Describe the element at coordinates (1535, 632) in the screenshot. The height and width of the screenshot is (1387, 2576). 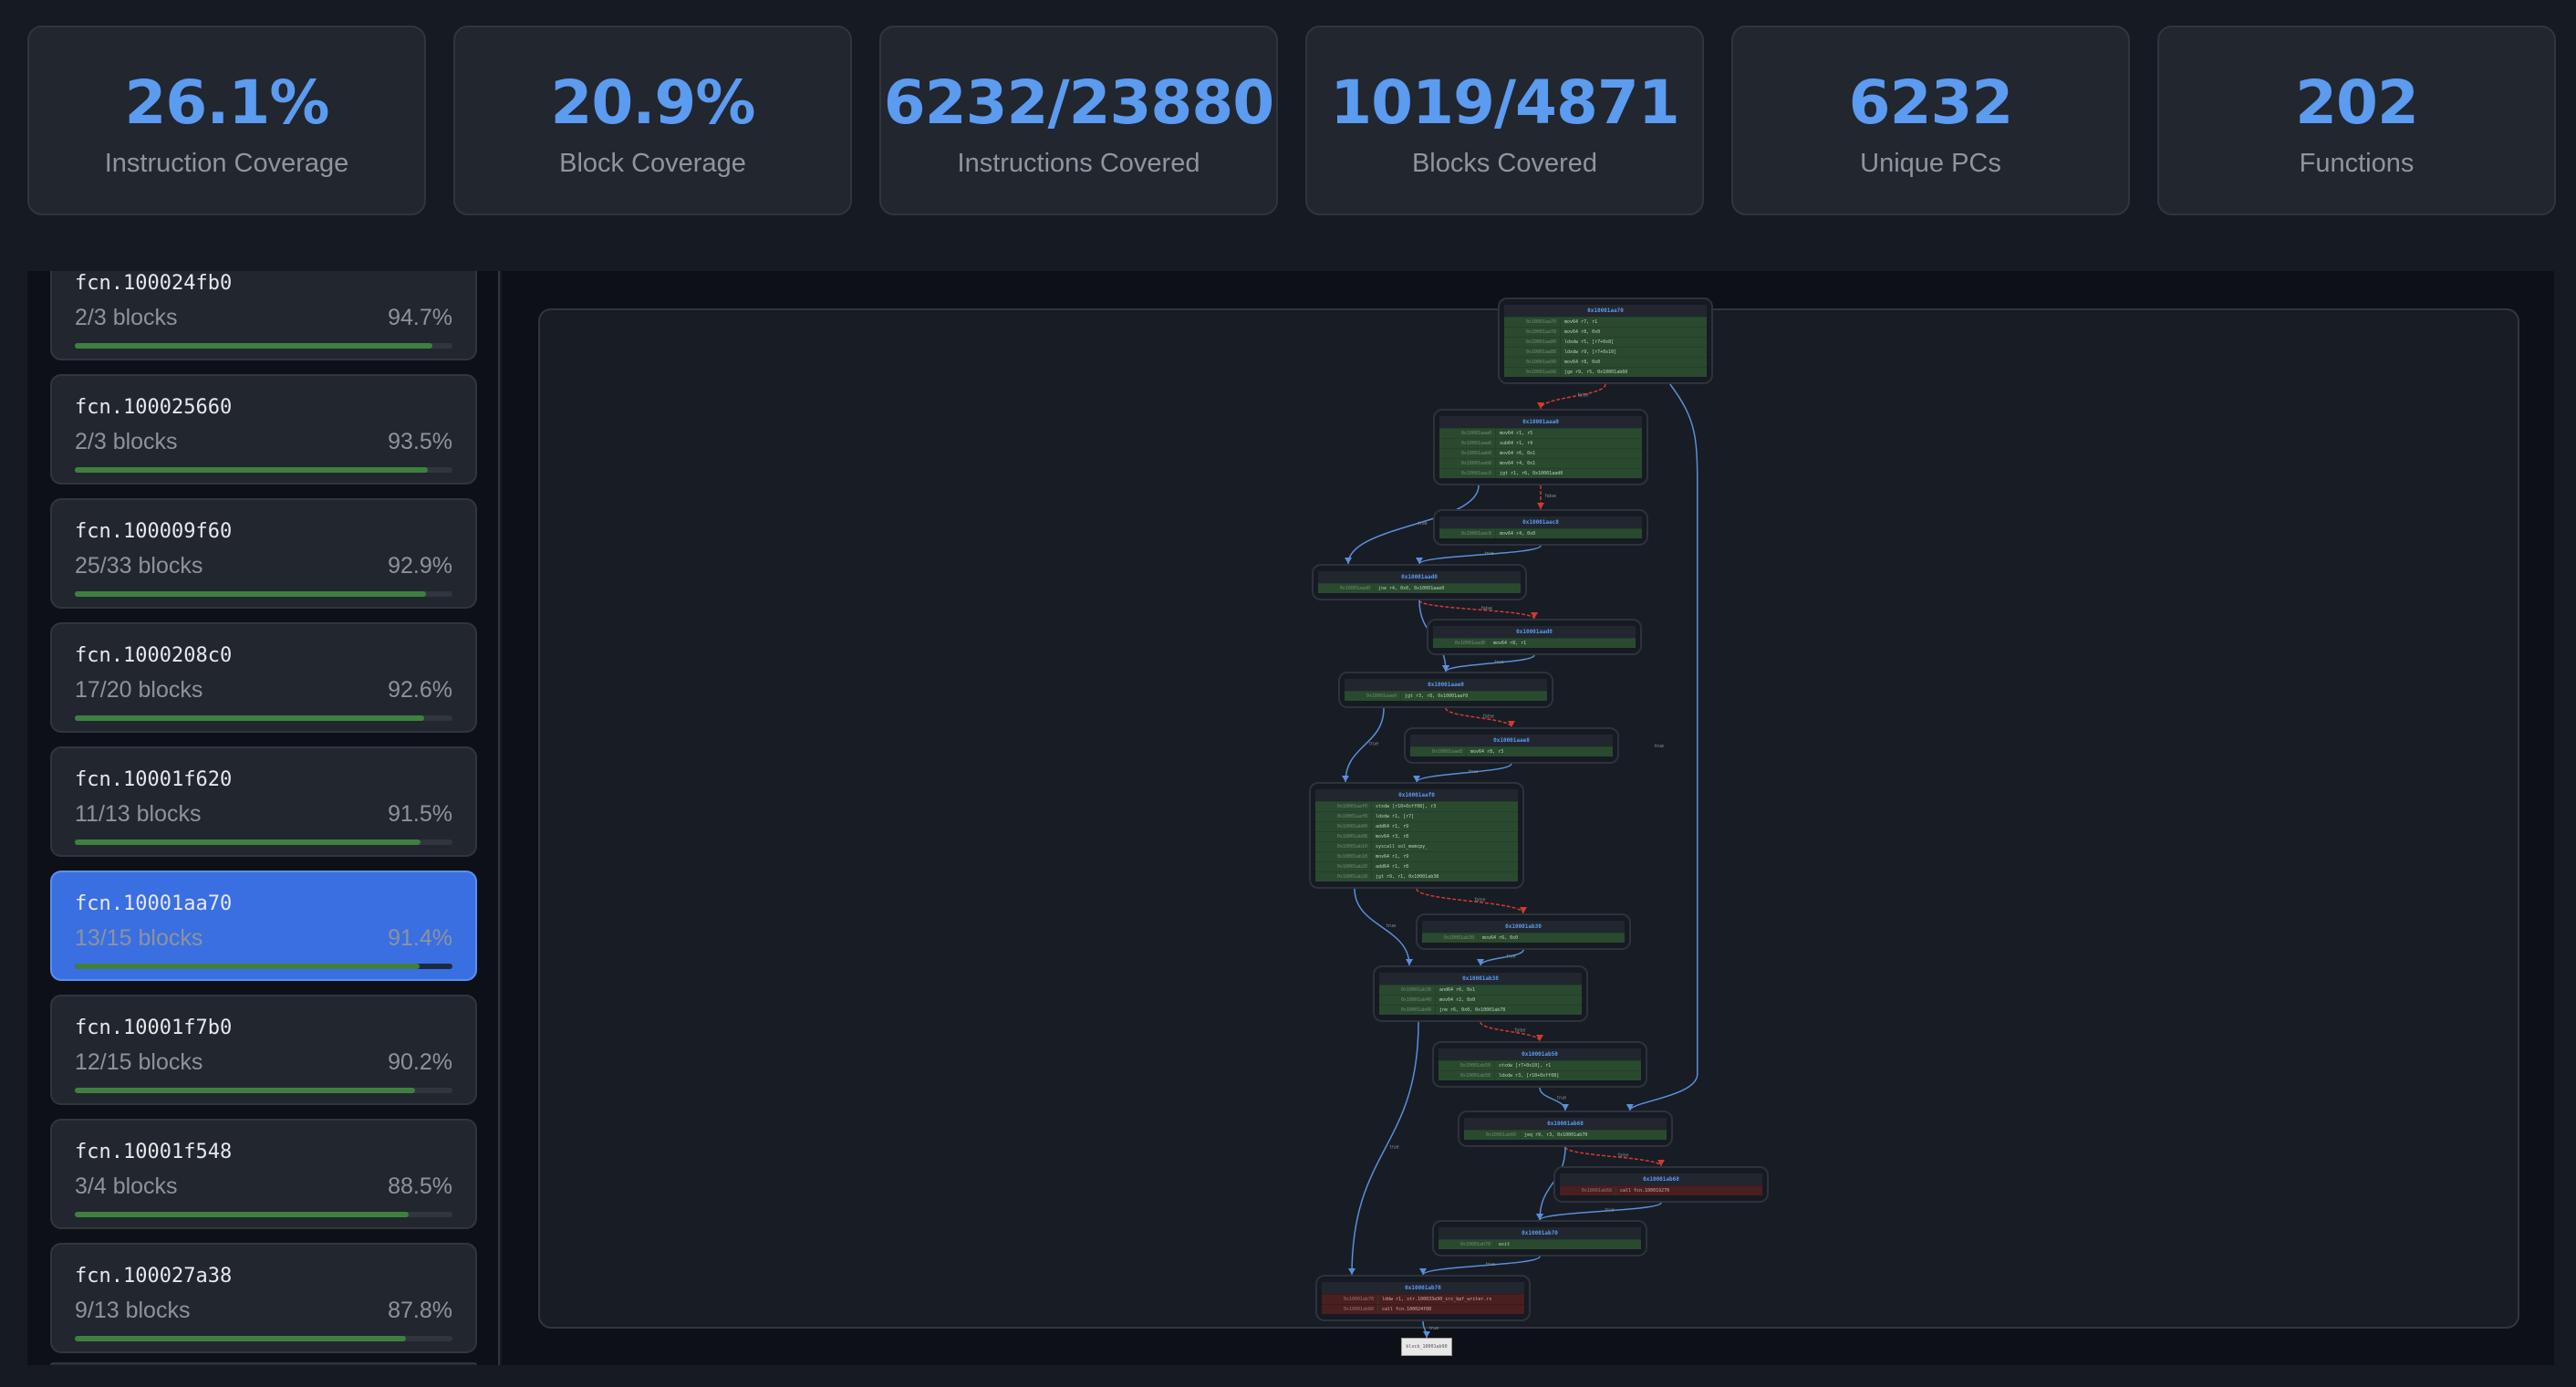
I see `block-address: 0x10001aad8` at that location.